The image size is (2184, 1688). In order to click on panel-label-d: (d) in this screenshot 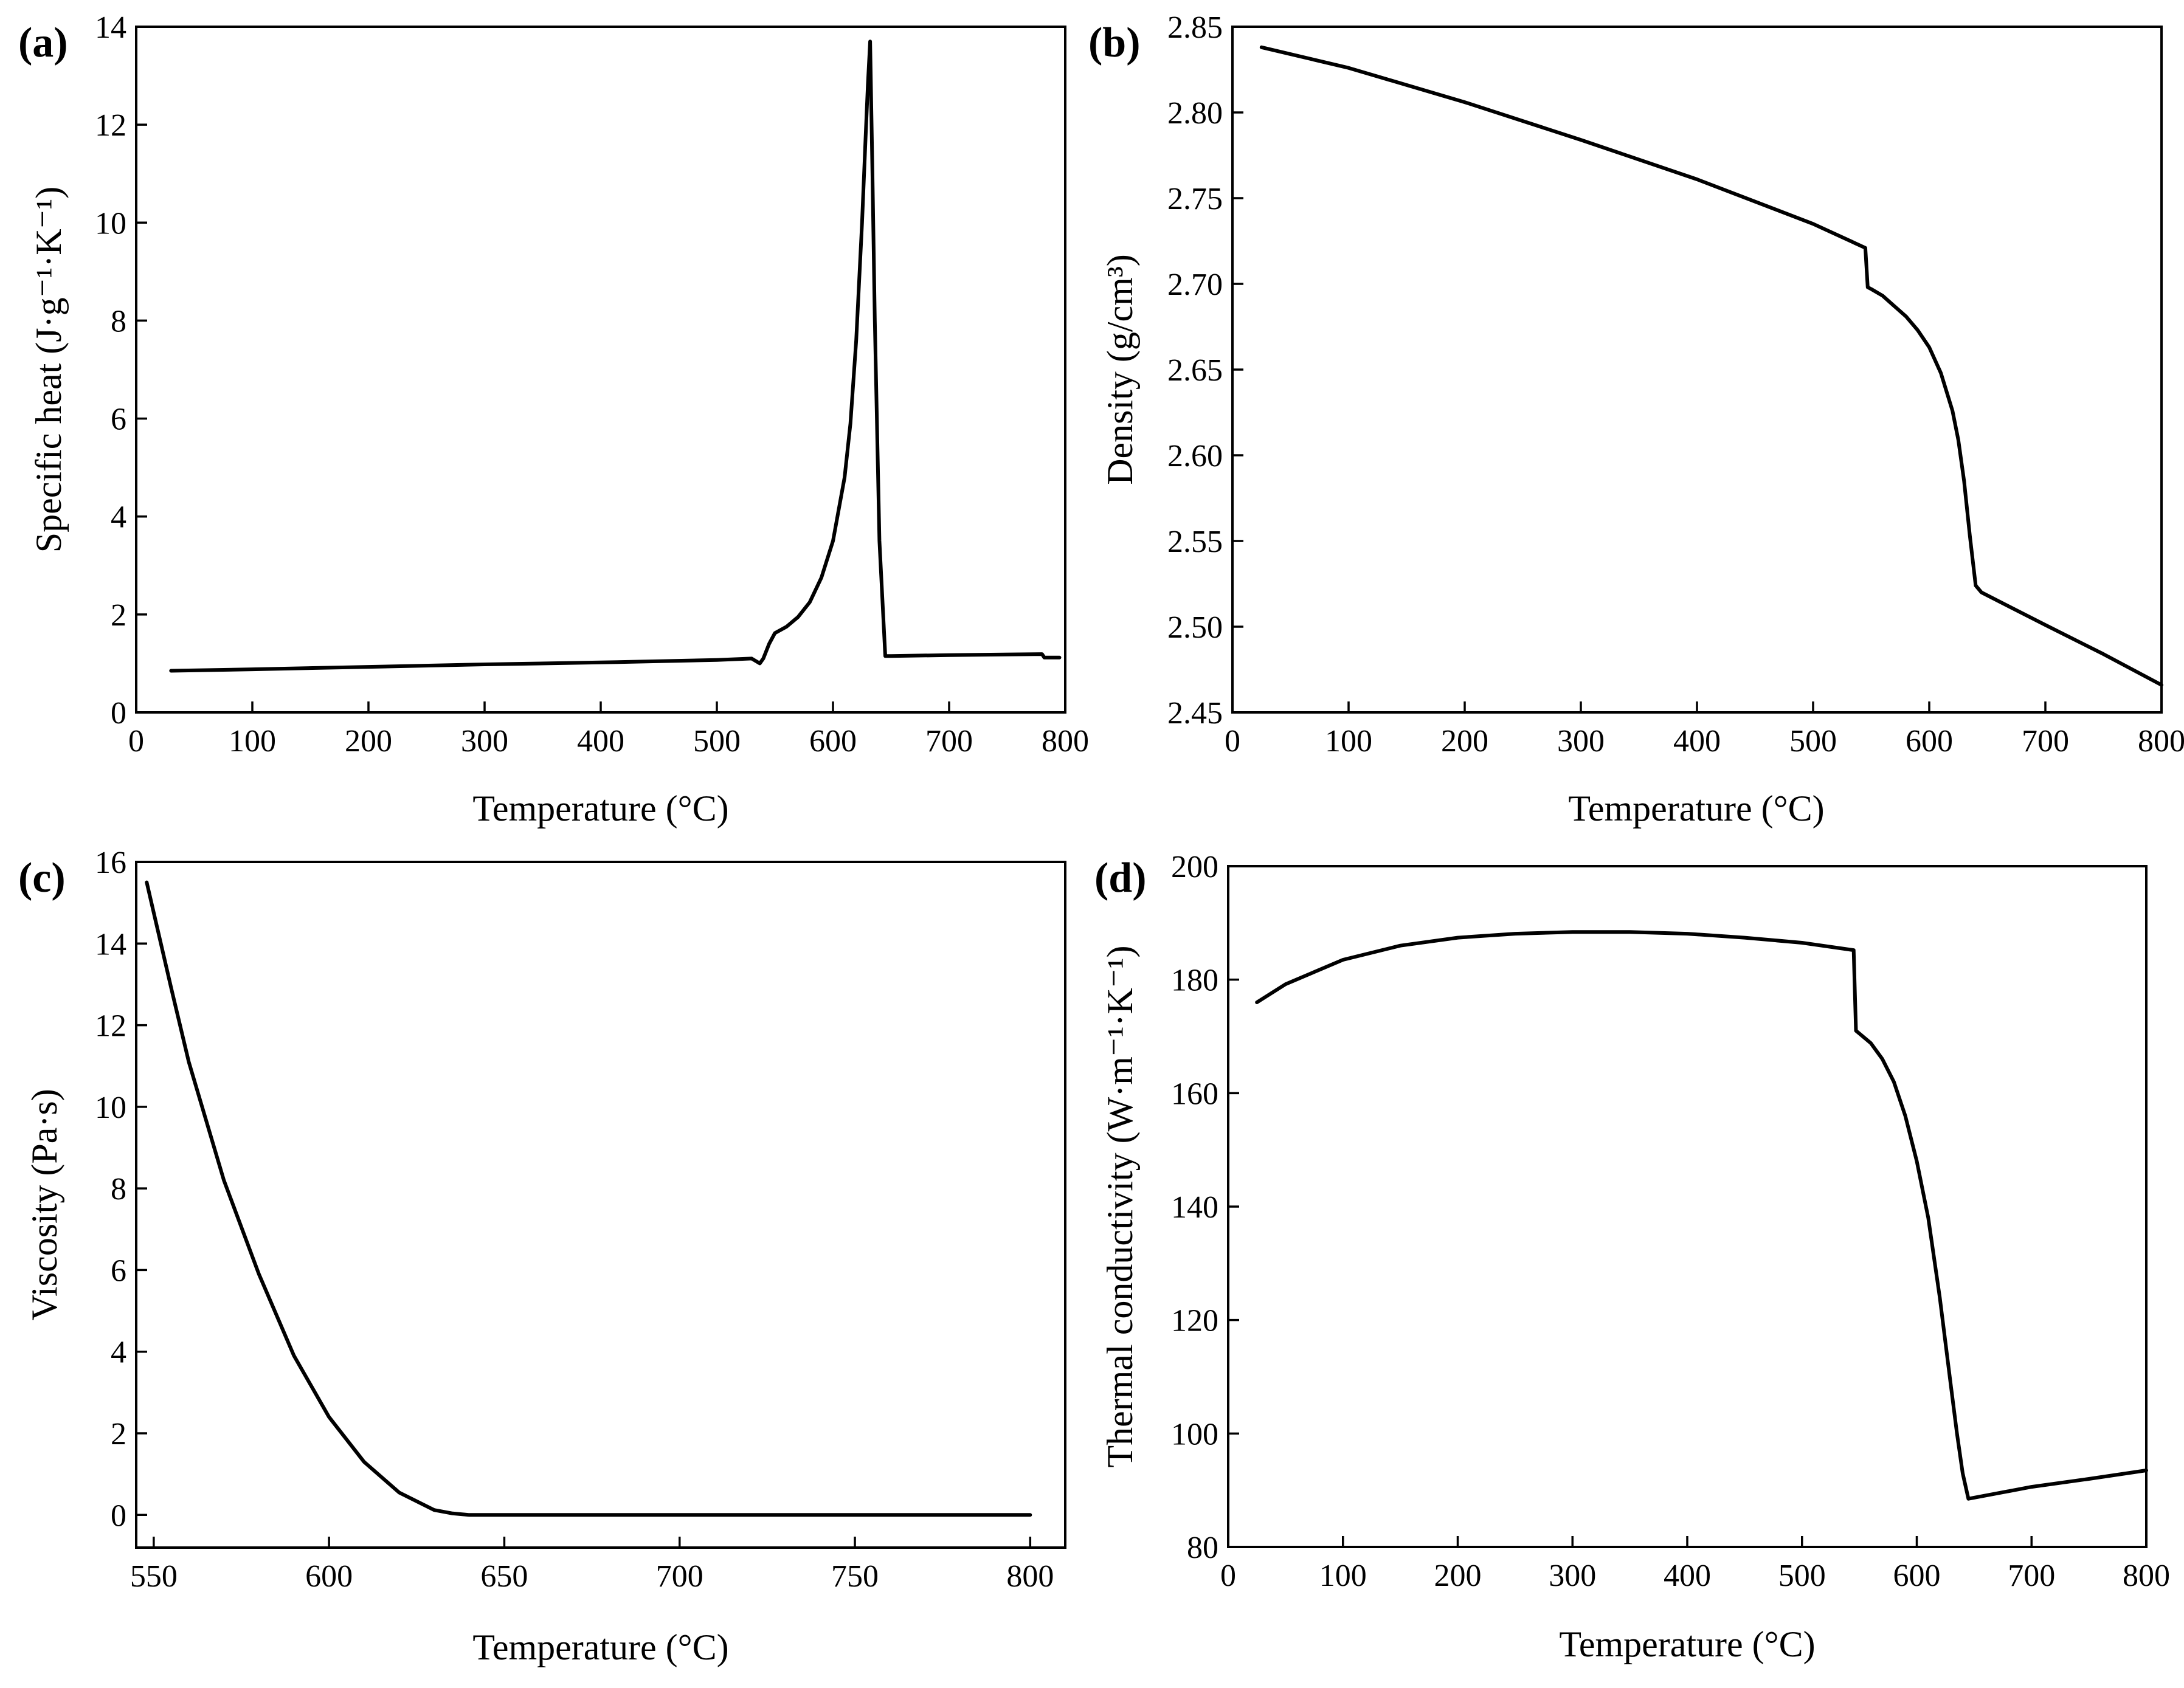, I will do `click(1120, 878)`.